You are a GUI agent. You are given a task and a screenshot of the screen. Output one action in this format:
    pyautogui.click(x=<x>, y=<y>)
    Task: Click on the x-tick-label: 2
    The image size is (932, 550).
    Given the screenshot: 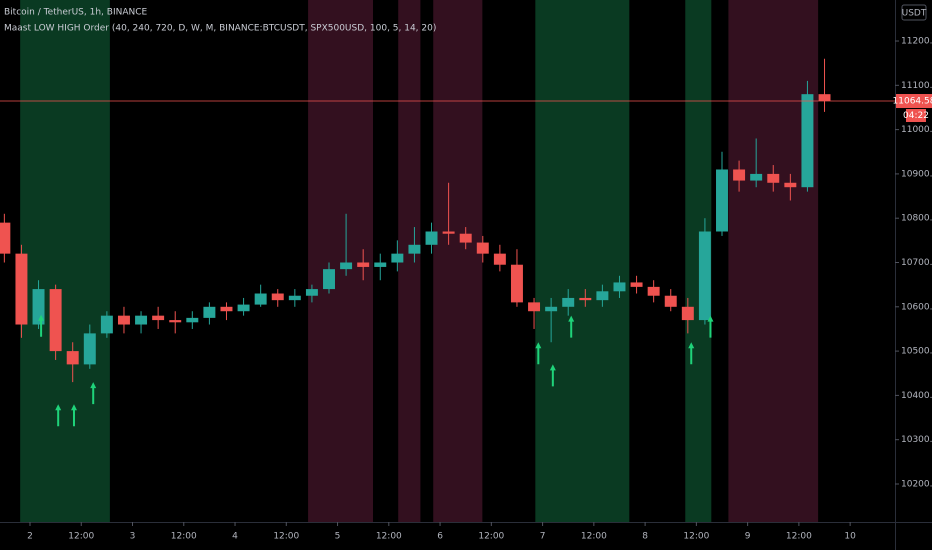 What is the action you would take?
    pyautogui.click(x=30, y=537)
    